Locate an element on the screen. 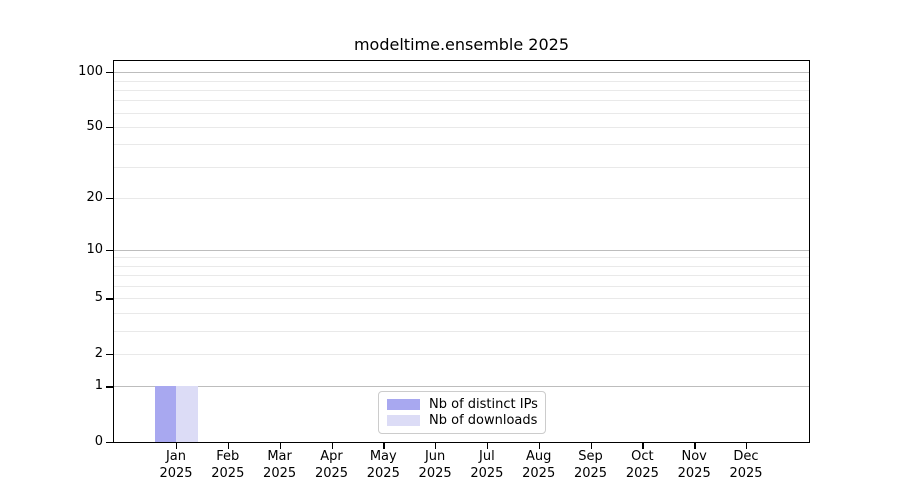 Image resolution: width=900 pixels, height=500 pixels. legend-row: Nb of downloads is located at coordinates (462, 420).